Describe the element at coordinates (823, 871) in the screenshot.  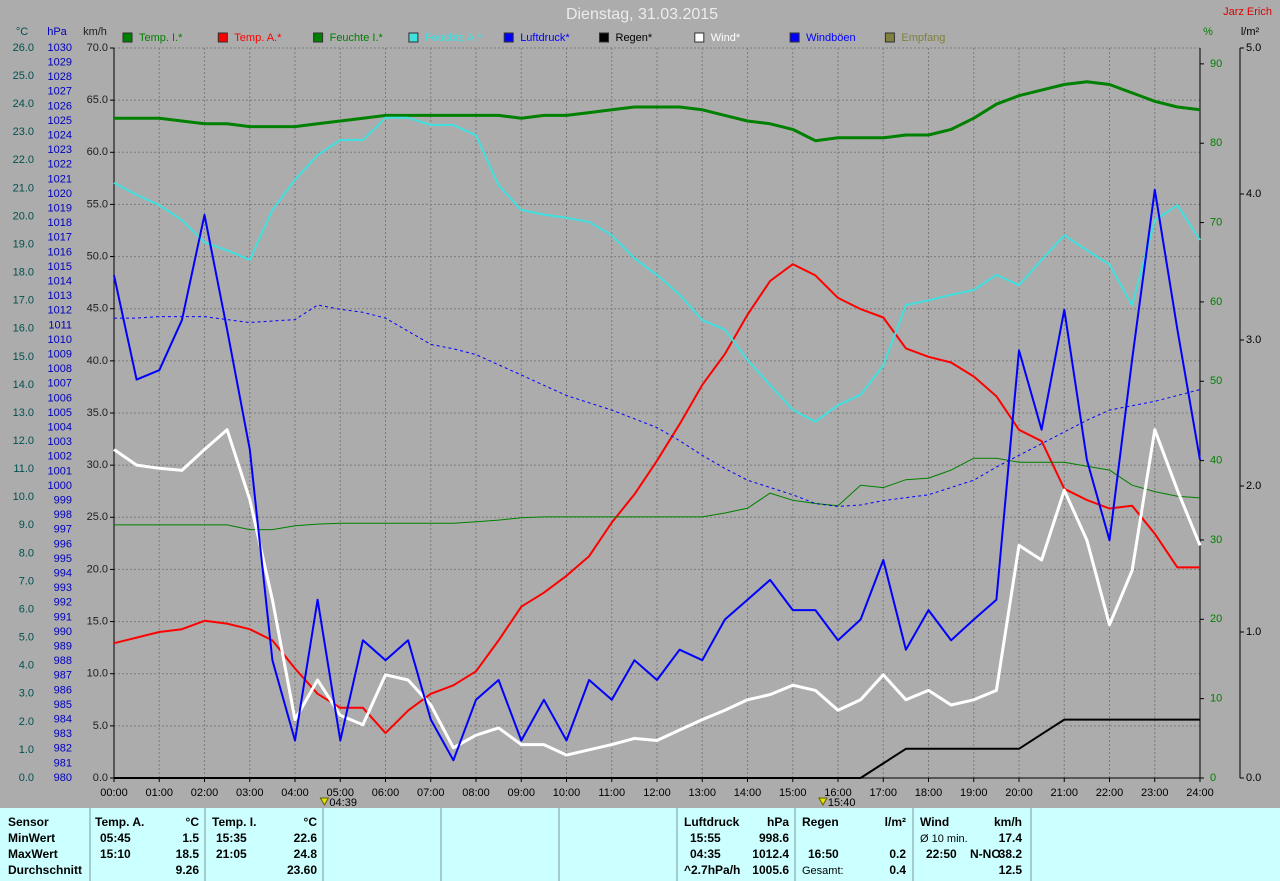
I see `cell: Gesamt:` at that location.